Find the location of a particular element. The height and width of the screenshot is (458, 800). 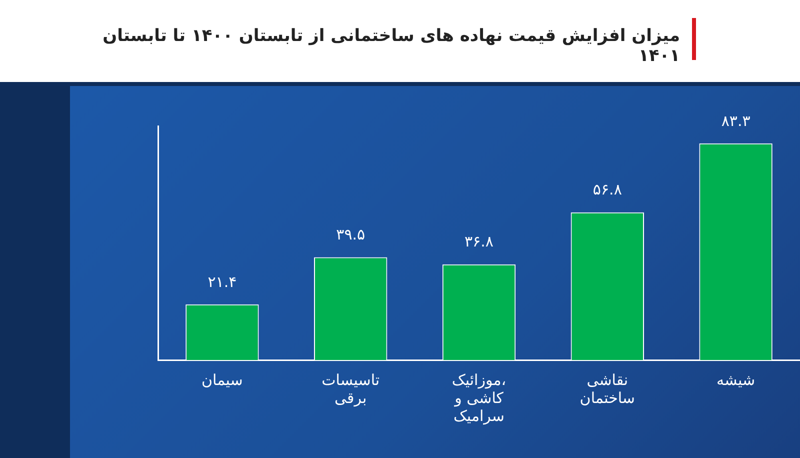

x-tick-label: سیمان is located at coordinates (222, 379).